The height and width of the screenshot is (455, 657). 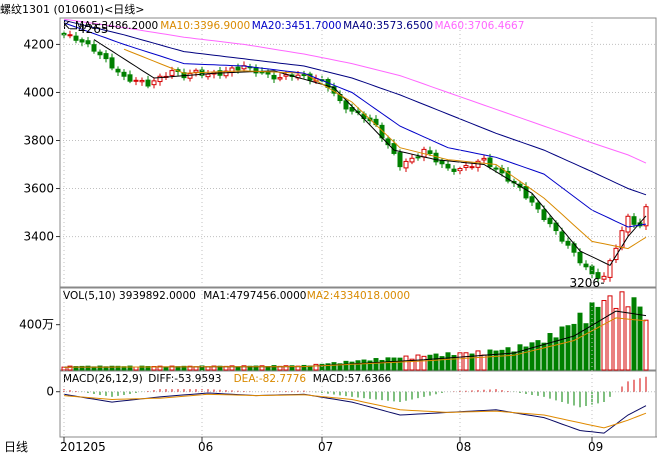 I want to click on price-tick-label: 3800, so click(x=38, y=140).